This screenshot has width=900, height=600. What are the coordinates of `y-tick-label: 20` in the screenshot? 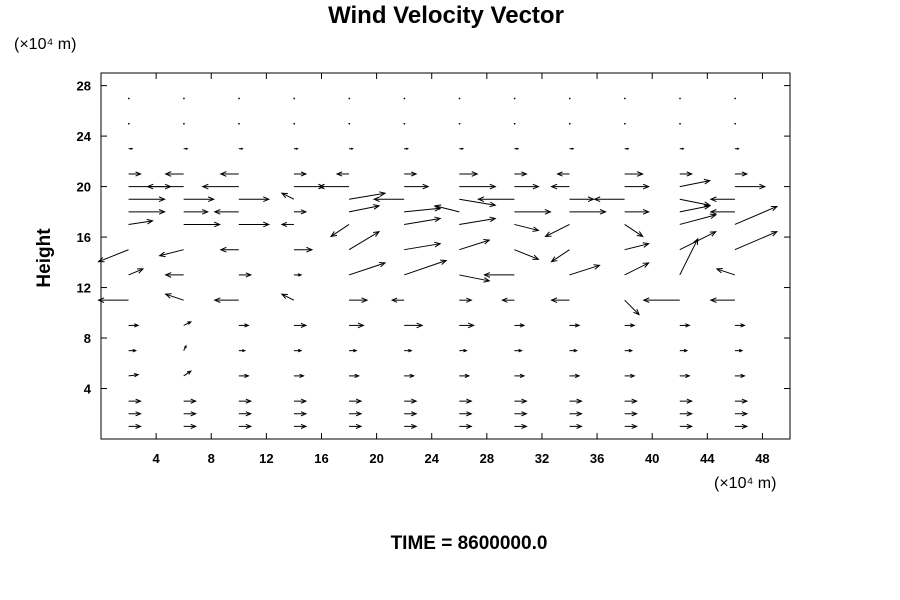 It's located at (84, 187).